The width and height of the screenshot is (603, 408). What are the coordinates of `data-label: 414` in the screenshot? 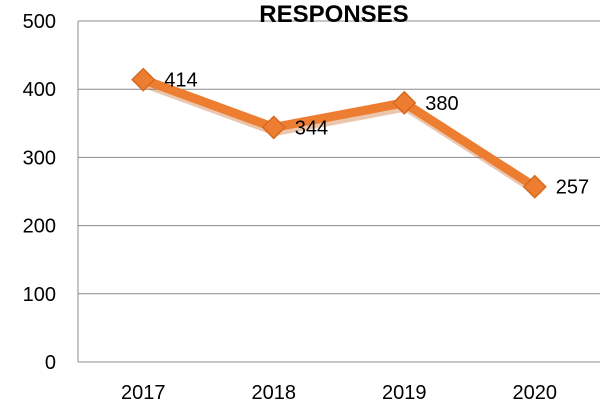 It's located at (180, 81).